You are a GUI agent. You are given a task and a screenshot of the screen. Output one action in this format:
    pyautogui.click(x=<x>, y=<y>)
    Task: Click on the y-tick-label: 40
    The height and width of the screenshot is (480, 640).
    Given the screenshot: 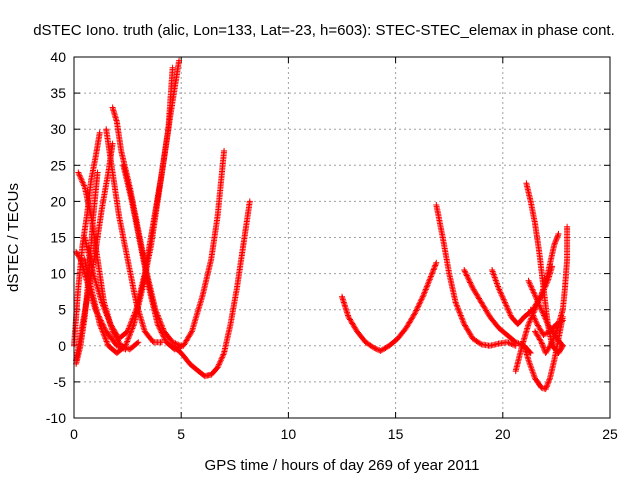 What is the action you would take?
    pyautogui.click(x=58, y=57)
    